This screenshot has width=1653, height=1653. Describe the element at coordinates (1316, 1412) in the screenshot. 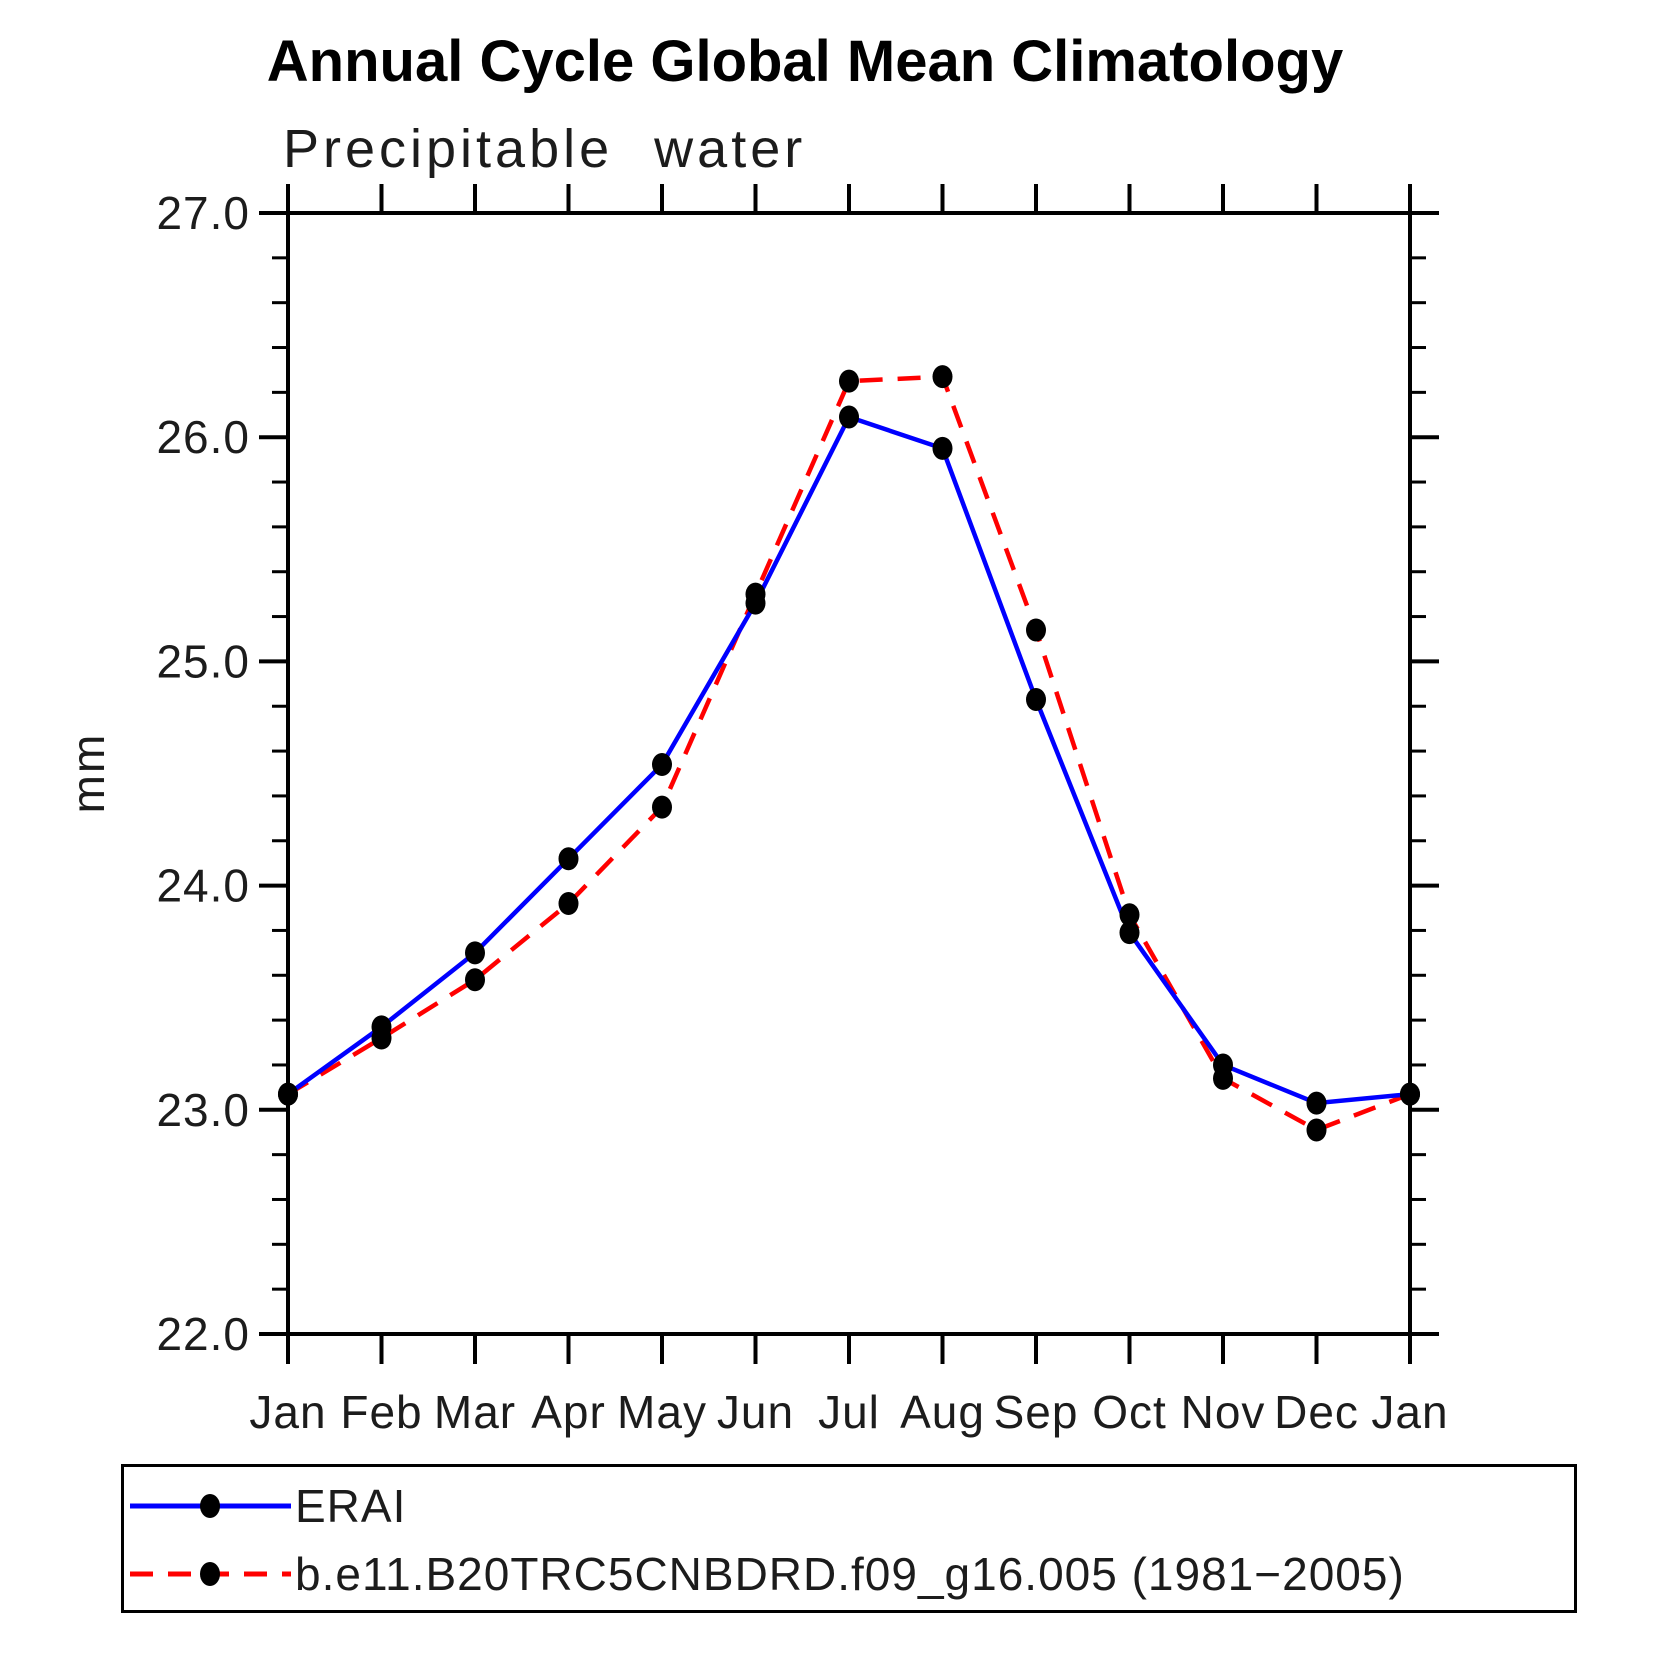

I see `x-tick-label: Dec` at that location.